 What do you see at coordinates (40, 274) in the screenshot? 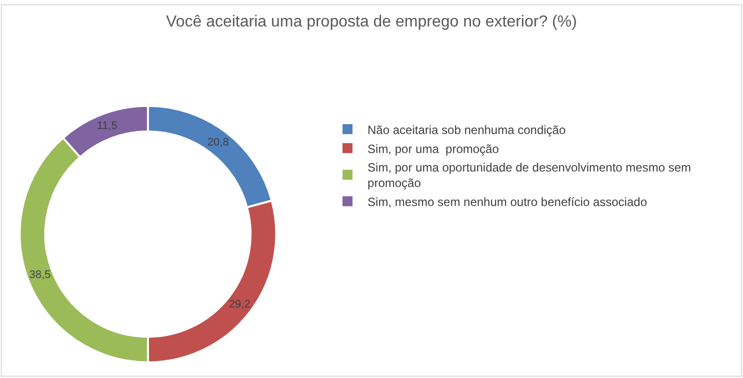
I see `data-label: 38,5` at bounding box center [40, 274].